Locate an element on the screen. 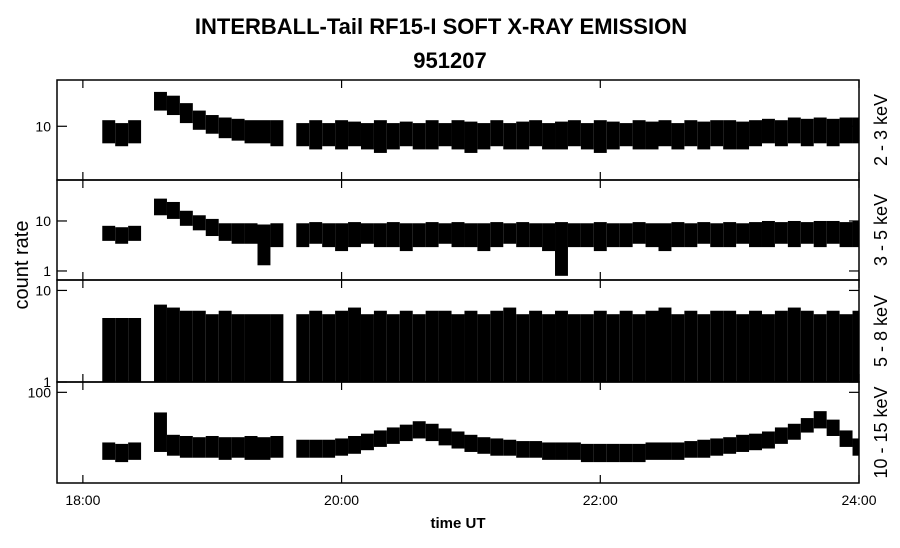 This screenshot has width=900, height=548. y-tick-label: 10 is located at coordinates (43, 290).